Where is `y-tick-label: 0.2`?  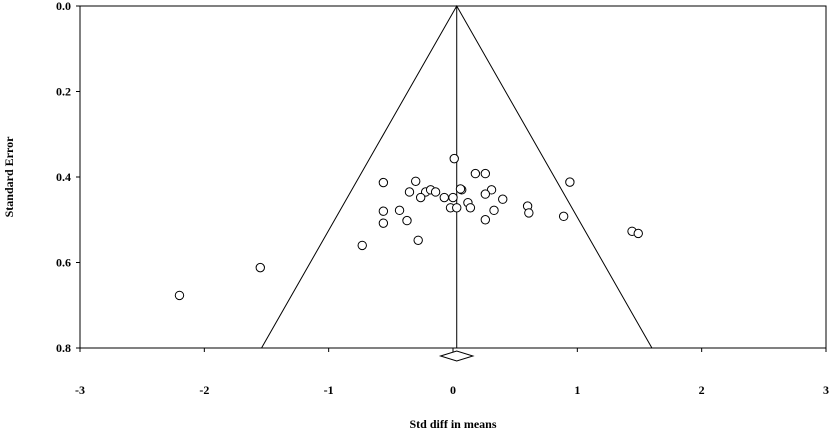
y-tick-label: 0.2 is located at coordinates (63, 92).